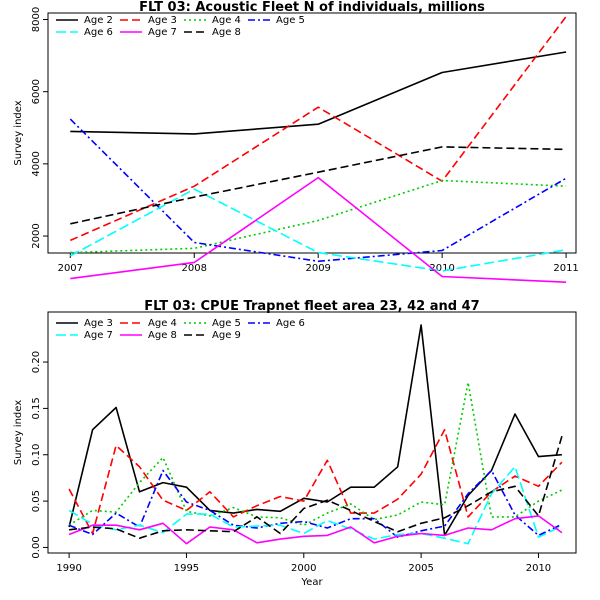  I want to click on y-tick-label: 0.20, so click(36, 362).